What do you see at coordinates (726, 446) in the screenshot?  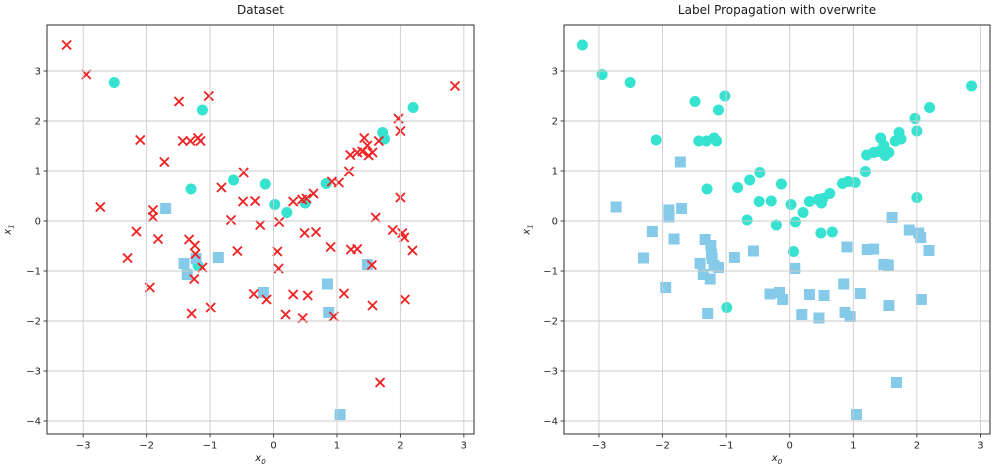 I see `x-tick-label: −1` at bounding box center [726, 446].